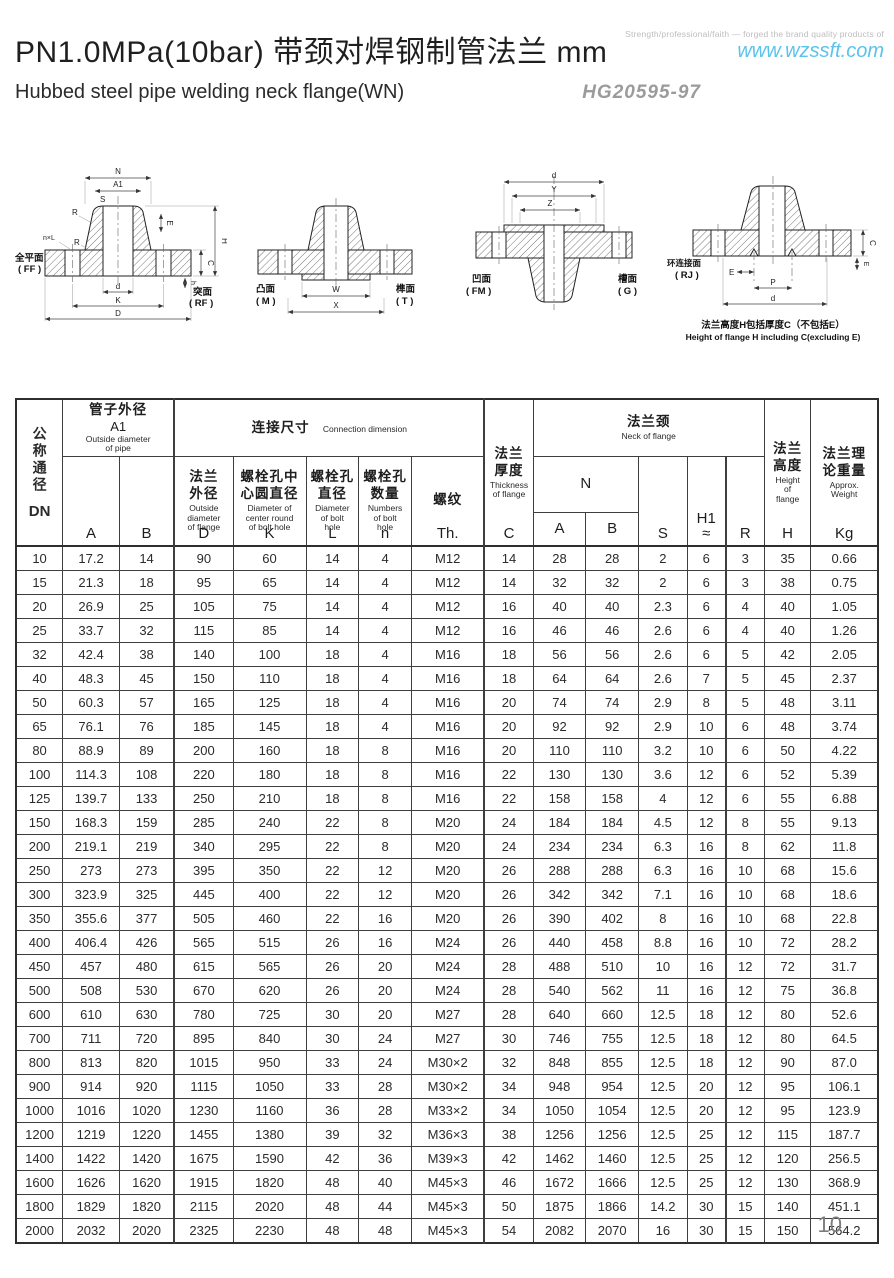  What do you see at coordinates (269, 1135) in the screenshot?
I see `table-cell: 1380` at bounding box center [269, 1135].